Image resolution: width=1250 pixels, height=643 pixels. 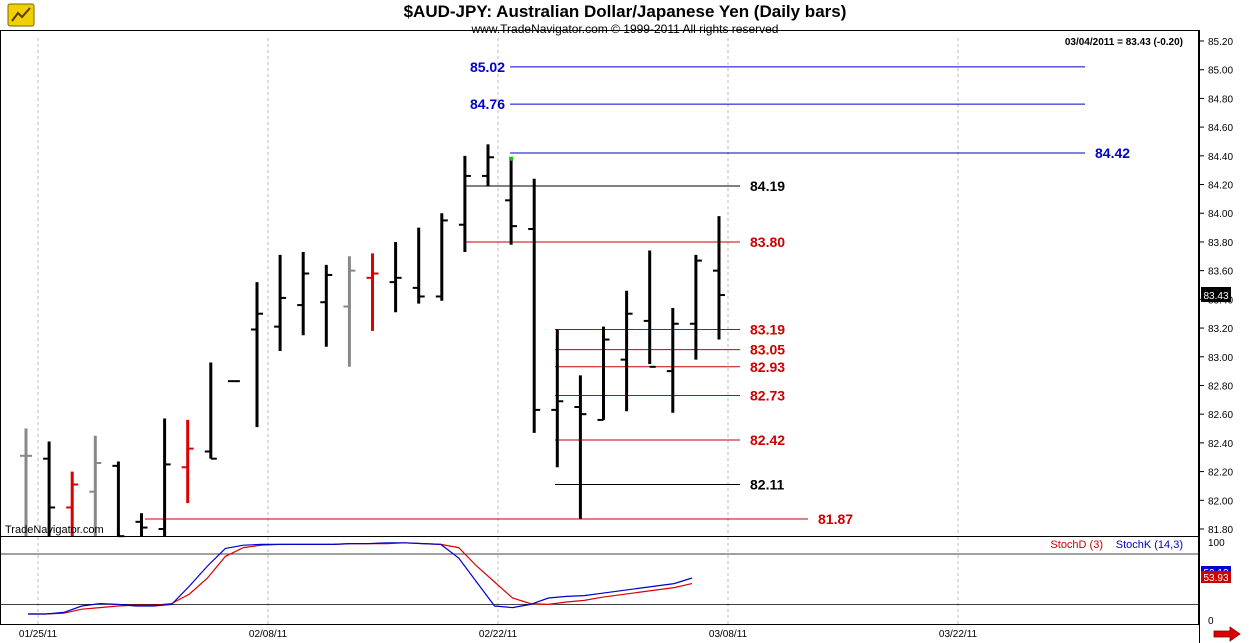 I want to click on stoch-tick-100: 100, so click(x=1216, y=543).